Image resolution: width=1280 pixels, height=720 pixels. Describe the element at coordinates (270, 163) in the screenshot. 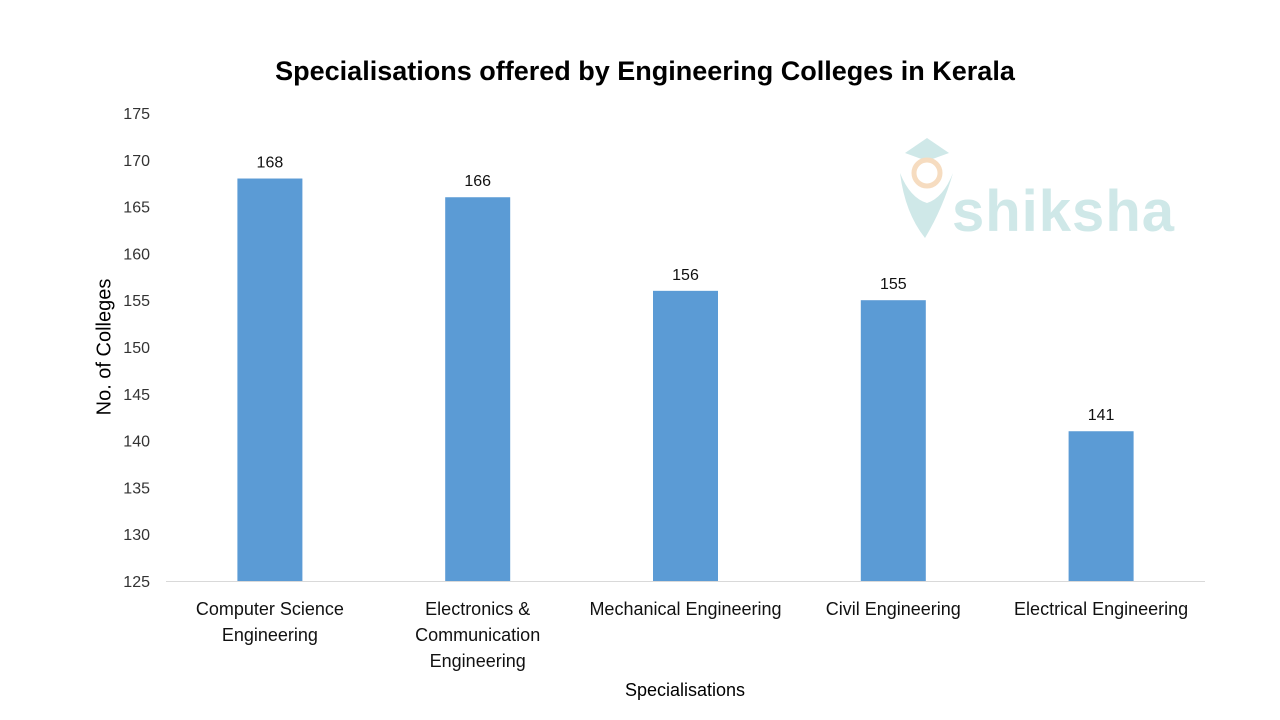

I see `data-label: 168` at that location.